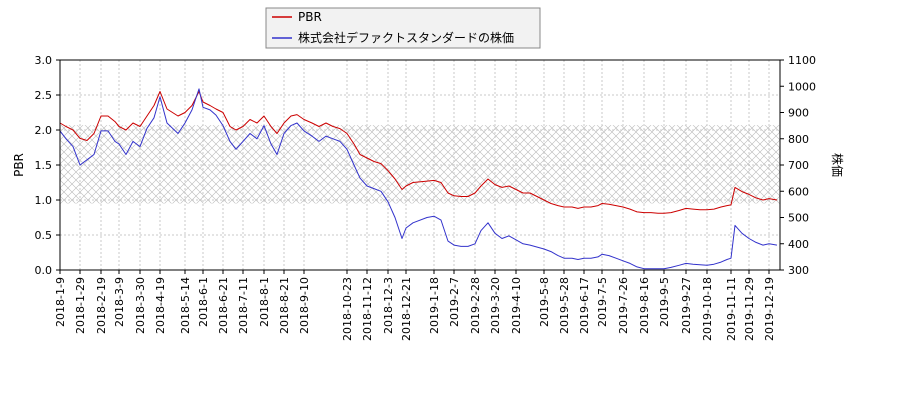 The image size is (900, 400). What do you see at coordinates (731, 309) in the screenshot?
I see `x-tick-label: 2019-11-11` at bounding box center [731, 309].